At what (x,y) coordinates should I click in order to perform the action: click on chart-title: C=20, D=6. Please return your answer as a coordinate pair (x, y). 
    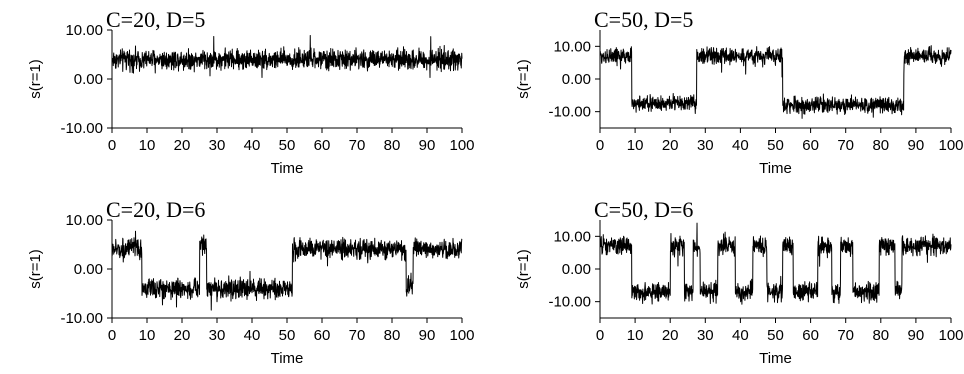
    Looking at the image, I should click on (155, 209).